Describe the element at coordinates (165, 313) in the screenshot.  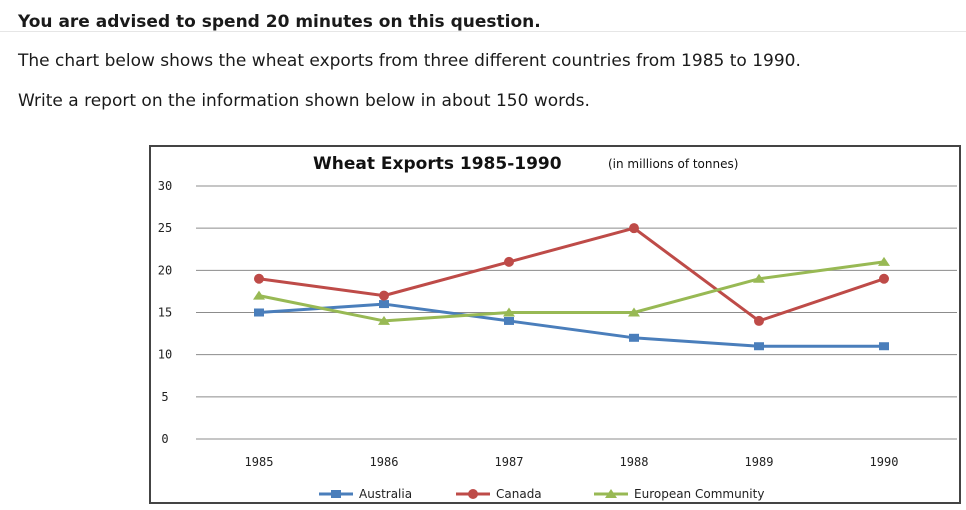
I see `y-tick-label: 15` at that location.